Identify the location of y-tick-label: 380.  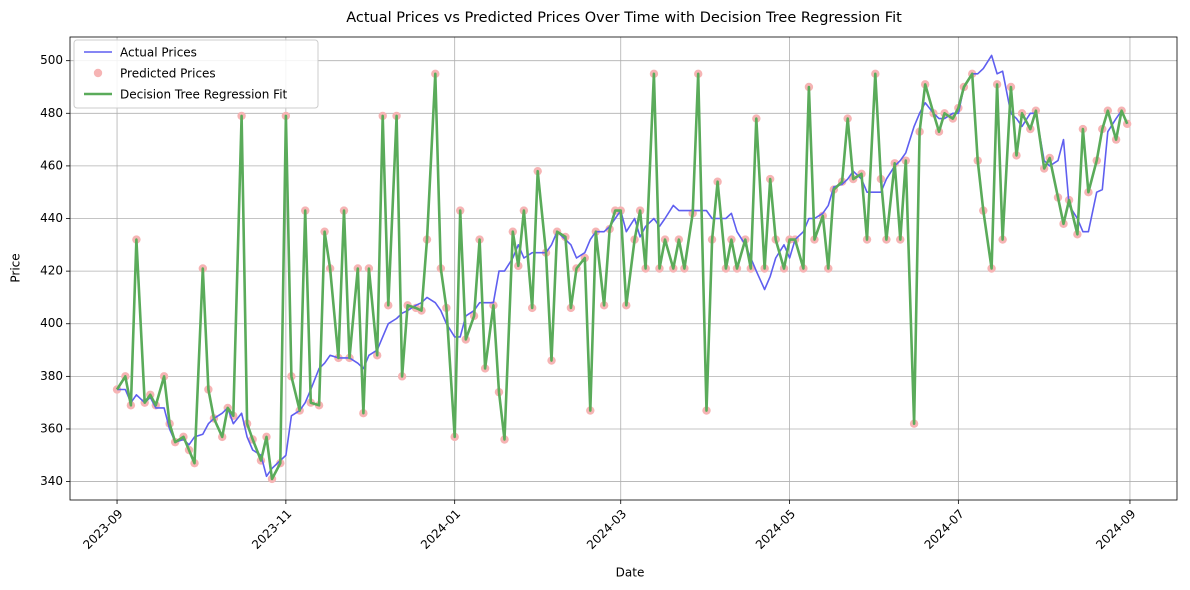
(51, 376).